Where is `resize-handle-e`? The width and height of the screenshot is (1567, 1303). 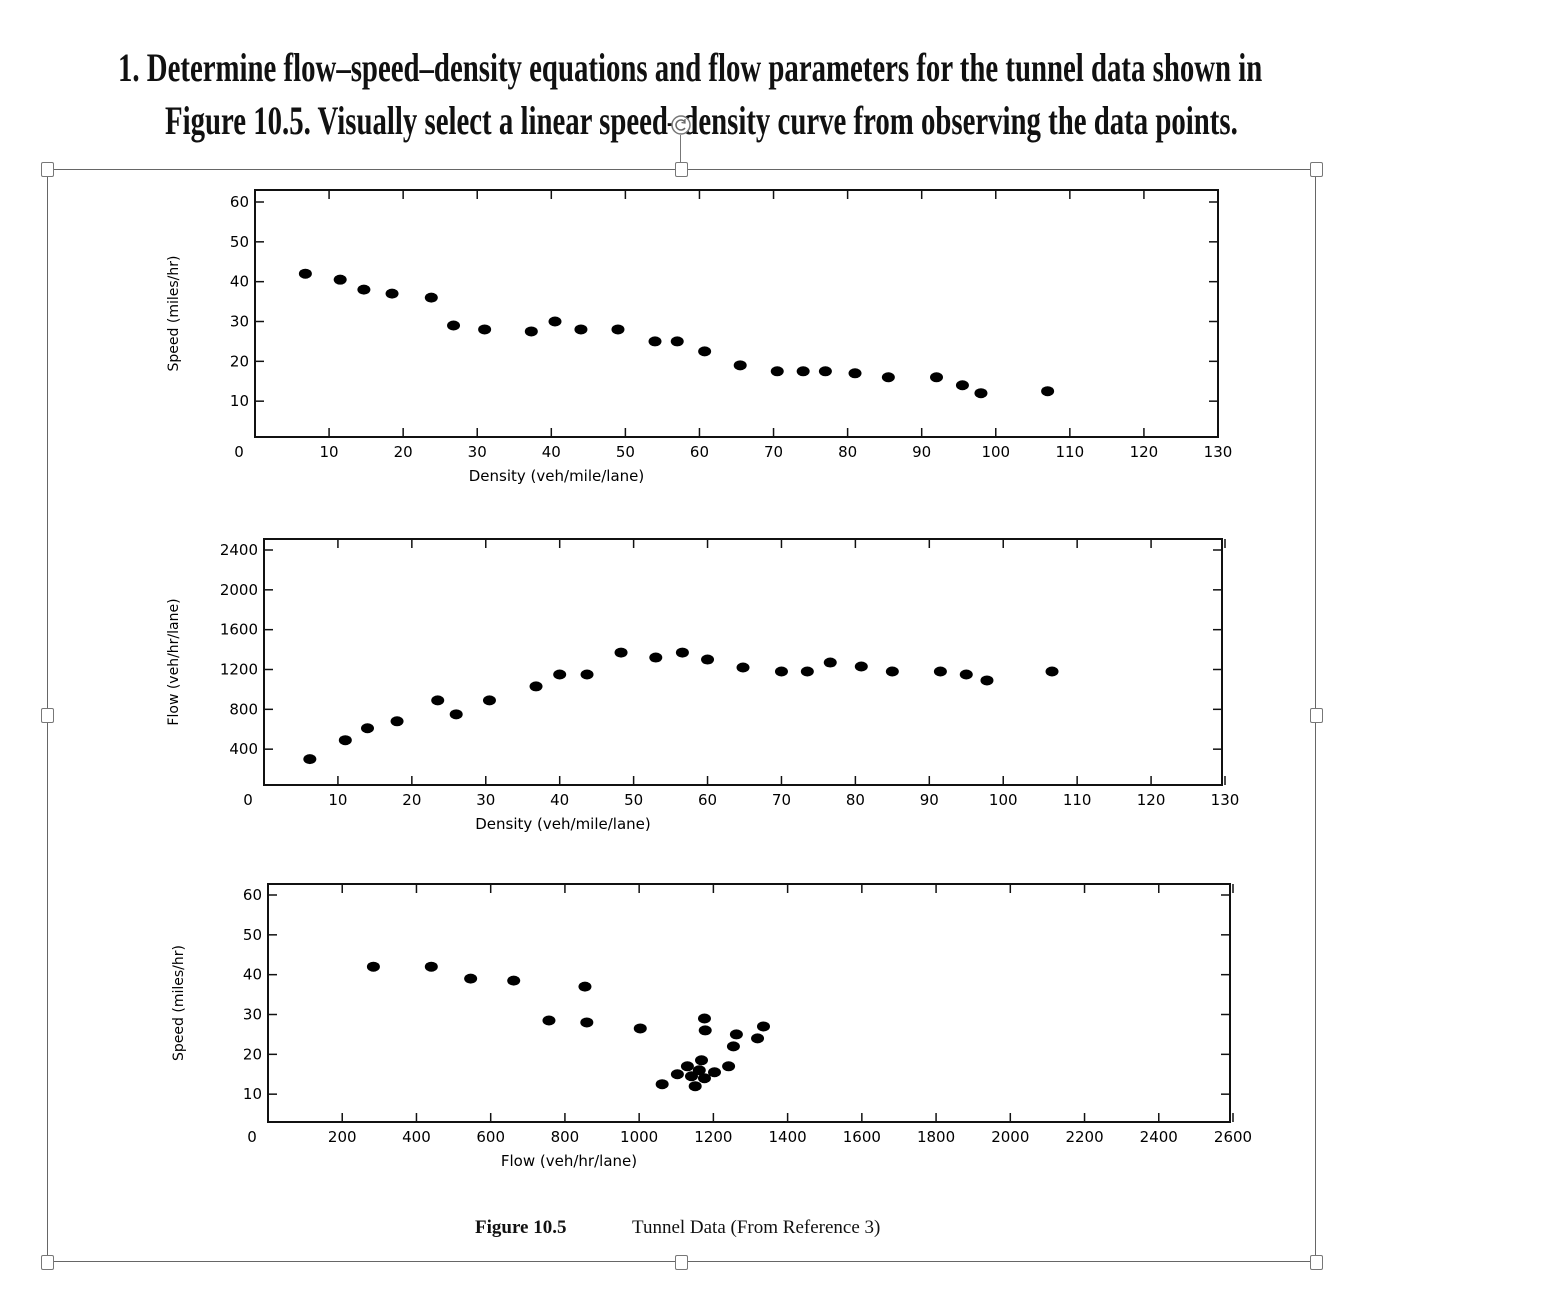 resize-handle-e is located at coordinates (1316, 715).